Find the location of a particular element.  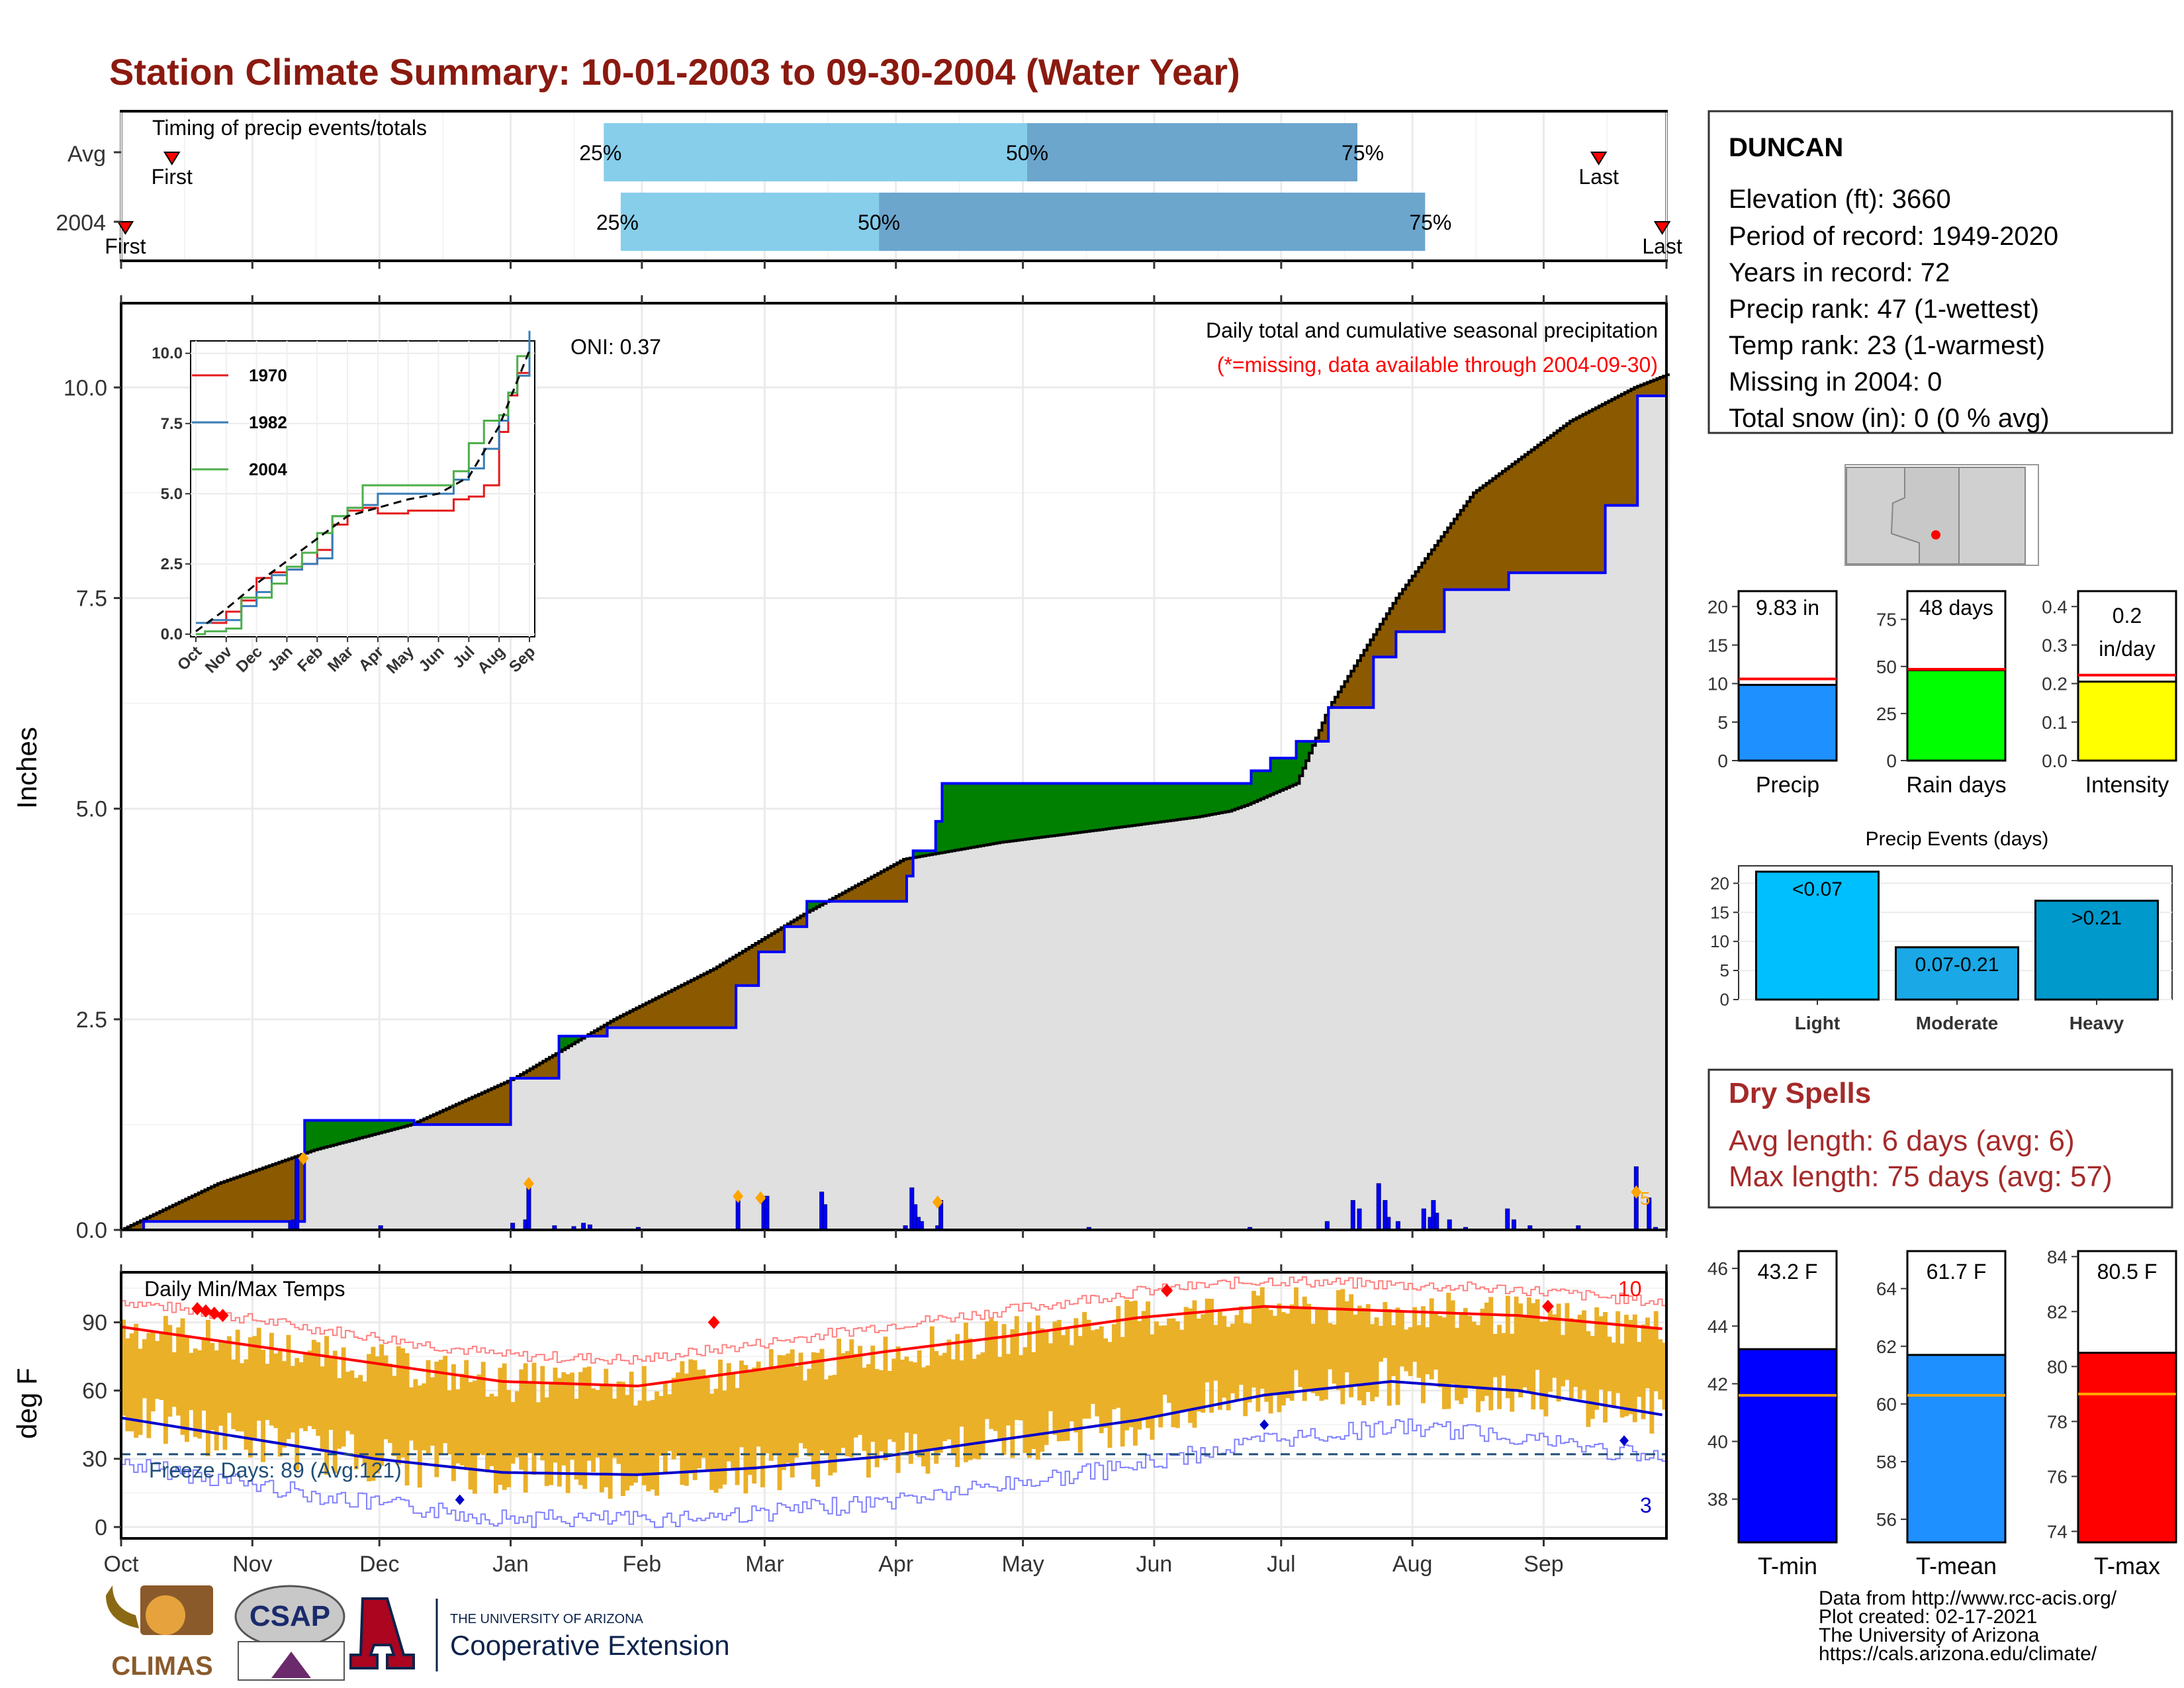

ua-logo-big-text: Cooperative Extension is located at coordinates (590, 1645).